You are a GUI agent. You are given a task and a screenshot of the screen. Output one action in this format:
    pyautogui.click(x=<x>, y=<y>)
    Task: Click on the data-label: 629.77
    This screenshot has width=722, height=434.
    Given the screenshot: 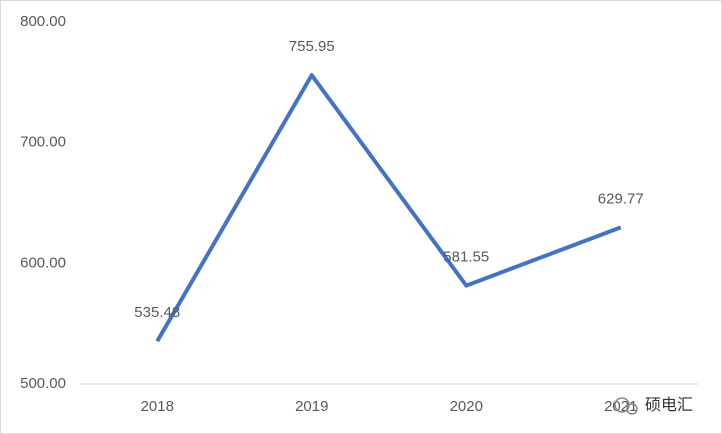 What is the action you would take?
    pyautogui.click(x=621, y=198)
    